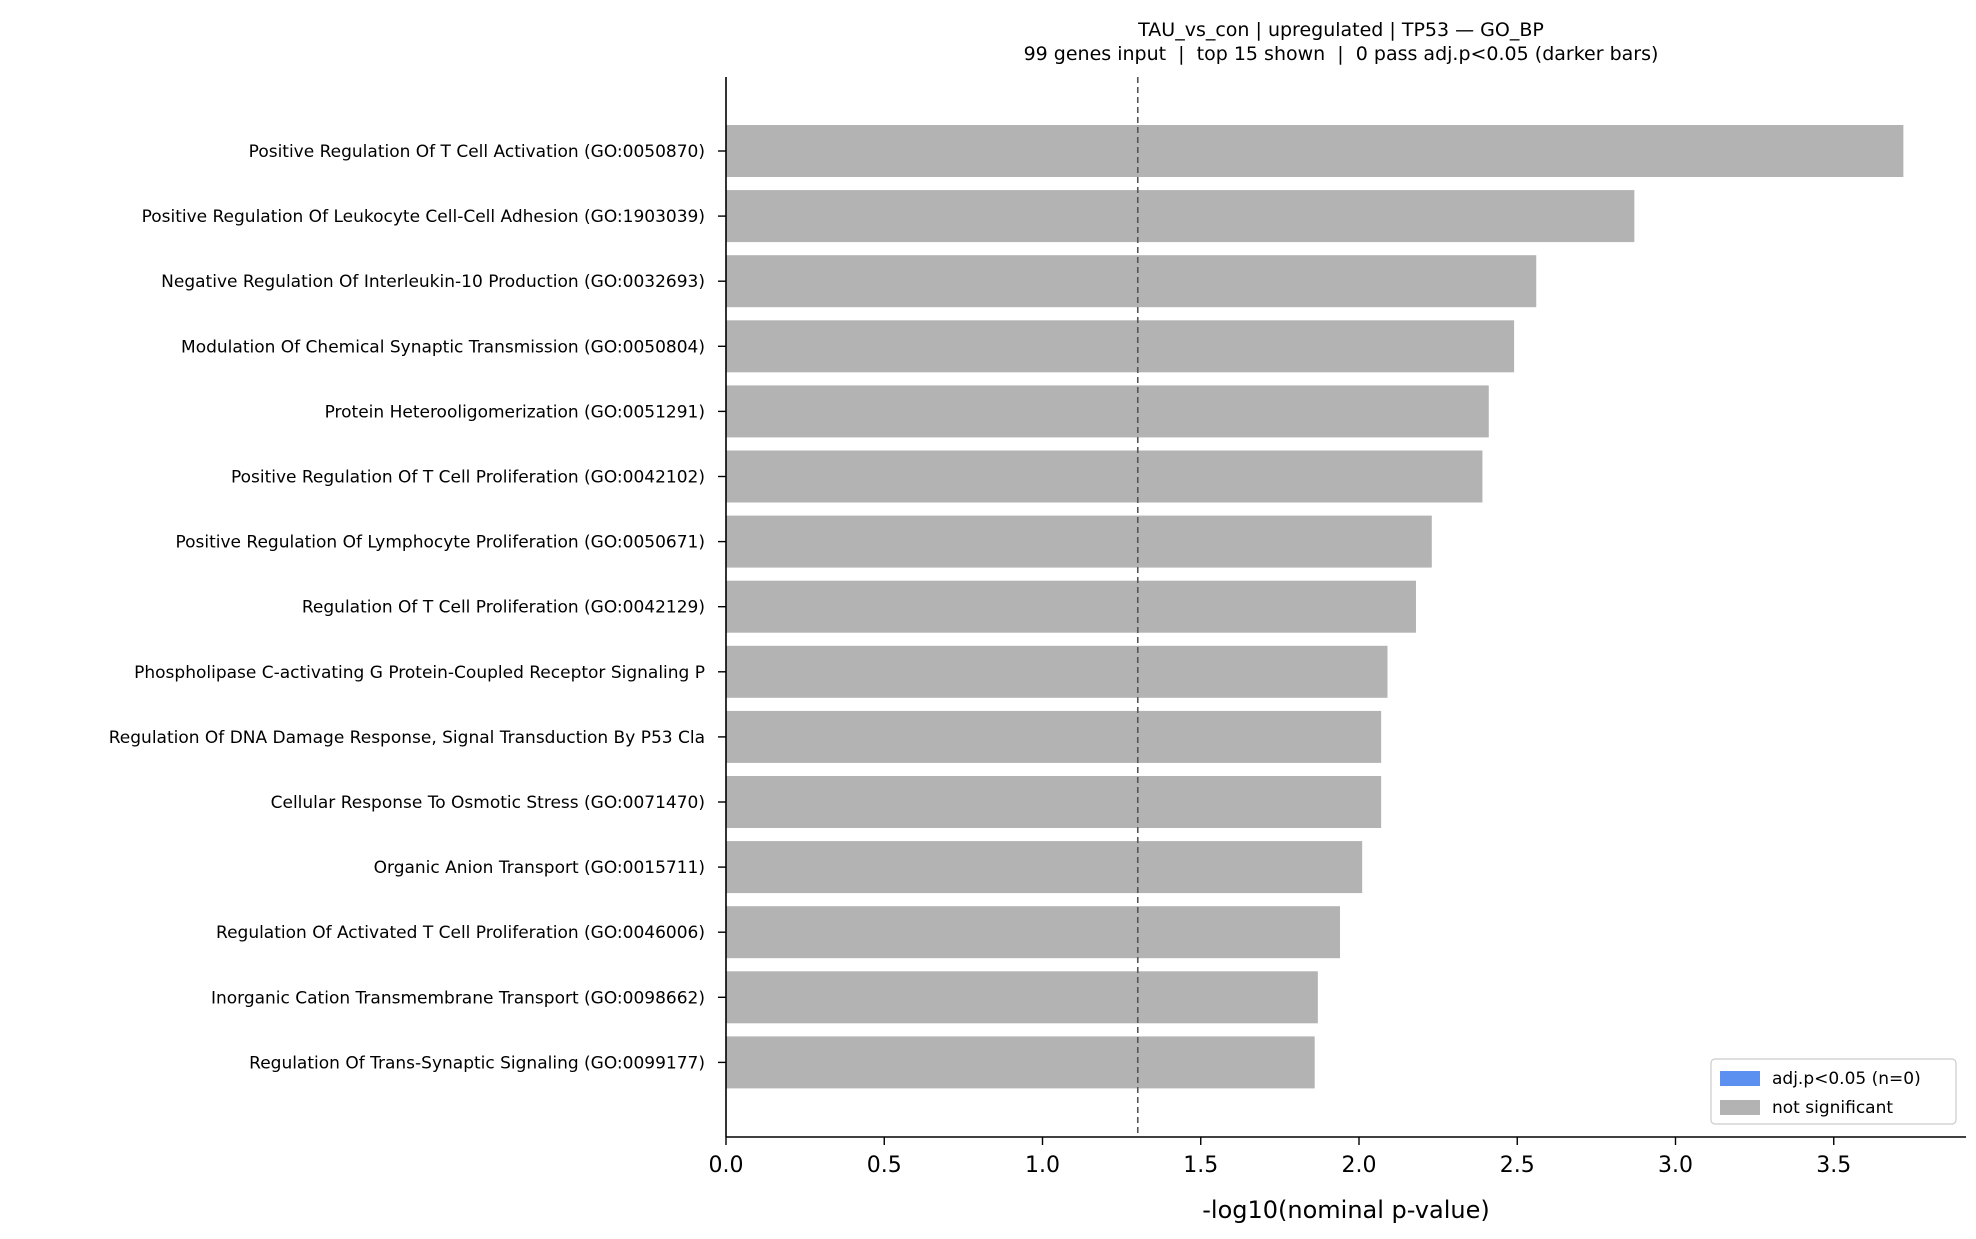  Describe the element at coordinates (884, 1165) in the screenshot. I see `x-tick-label-2: 0.5` at that location.